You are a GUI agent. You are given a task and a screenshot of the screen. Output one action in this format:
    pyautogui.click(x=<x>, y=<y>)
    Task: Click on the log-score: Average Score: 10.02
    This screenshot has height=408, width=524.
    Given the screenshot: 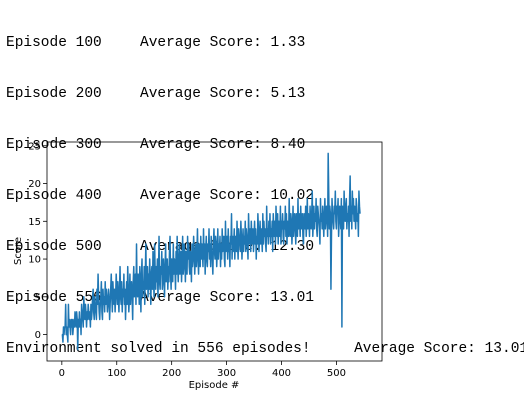 What is the action you would take?
    pyautogui.click(x=227, y=196)
    